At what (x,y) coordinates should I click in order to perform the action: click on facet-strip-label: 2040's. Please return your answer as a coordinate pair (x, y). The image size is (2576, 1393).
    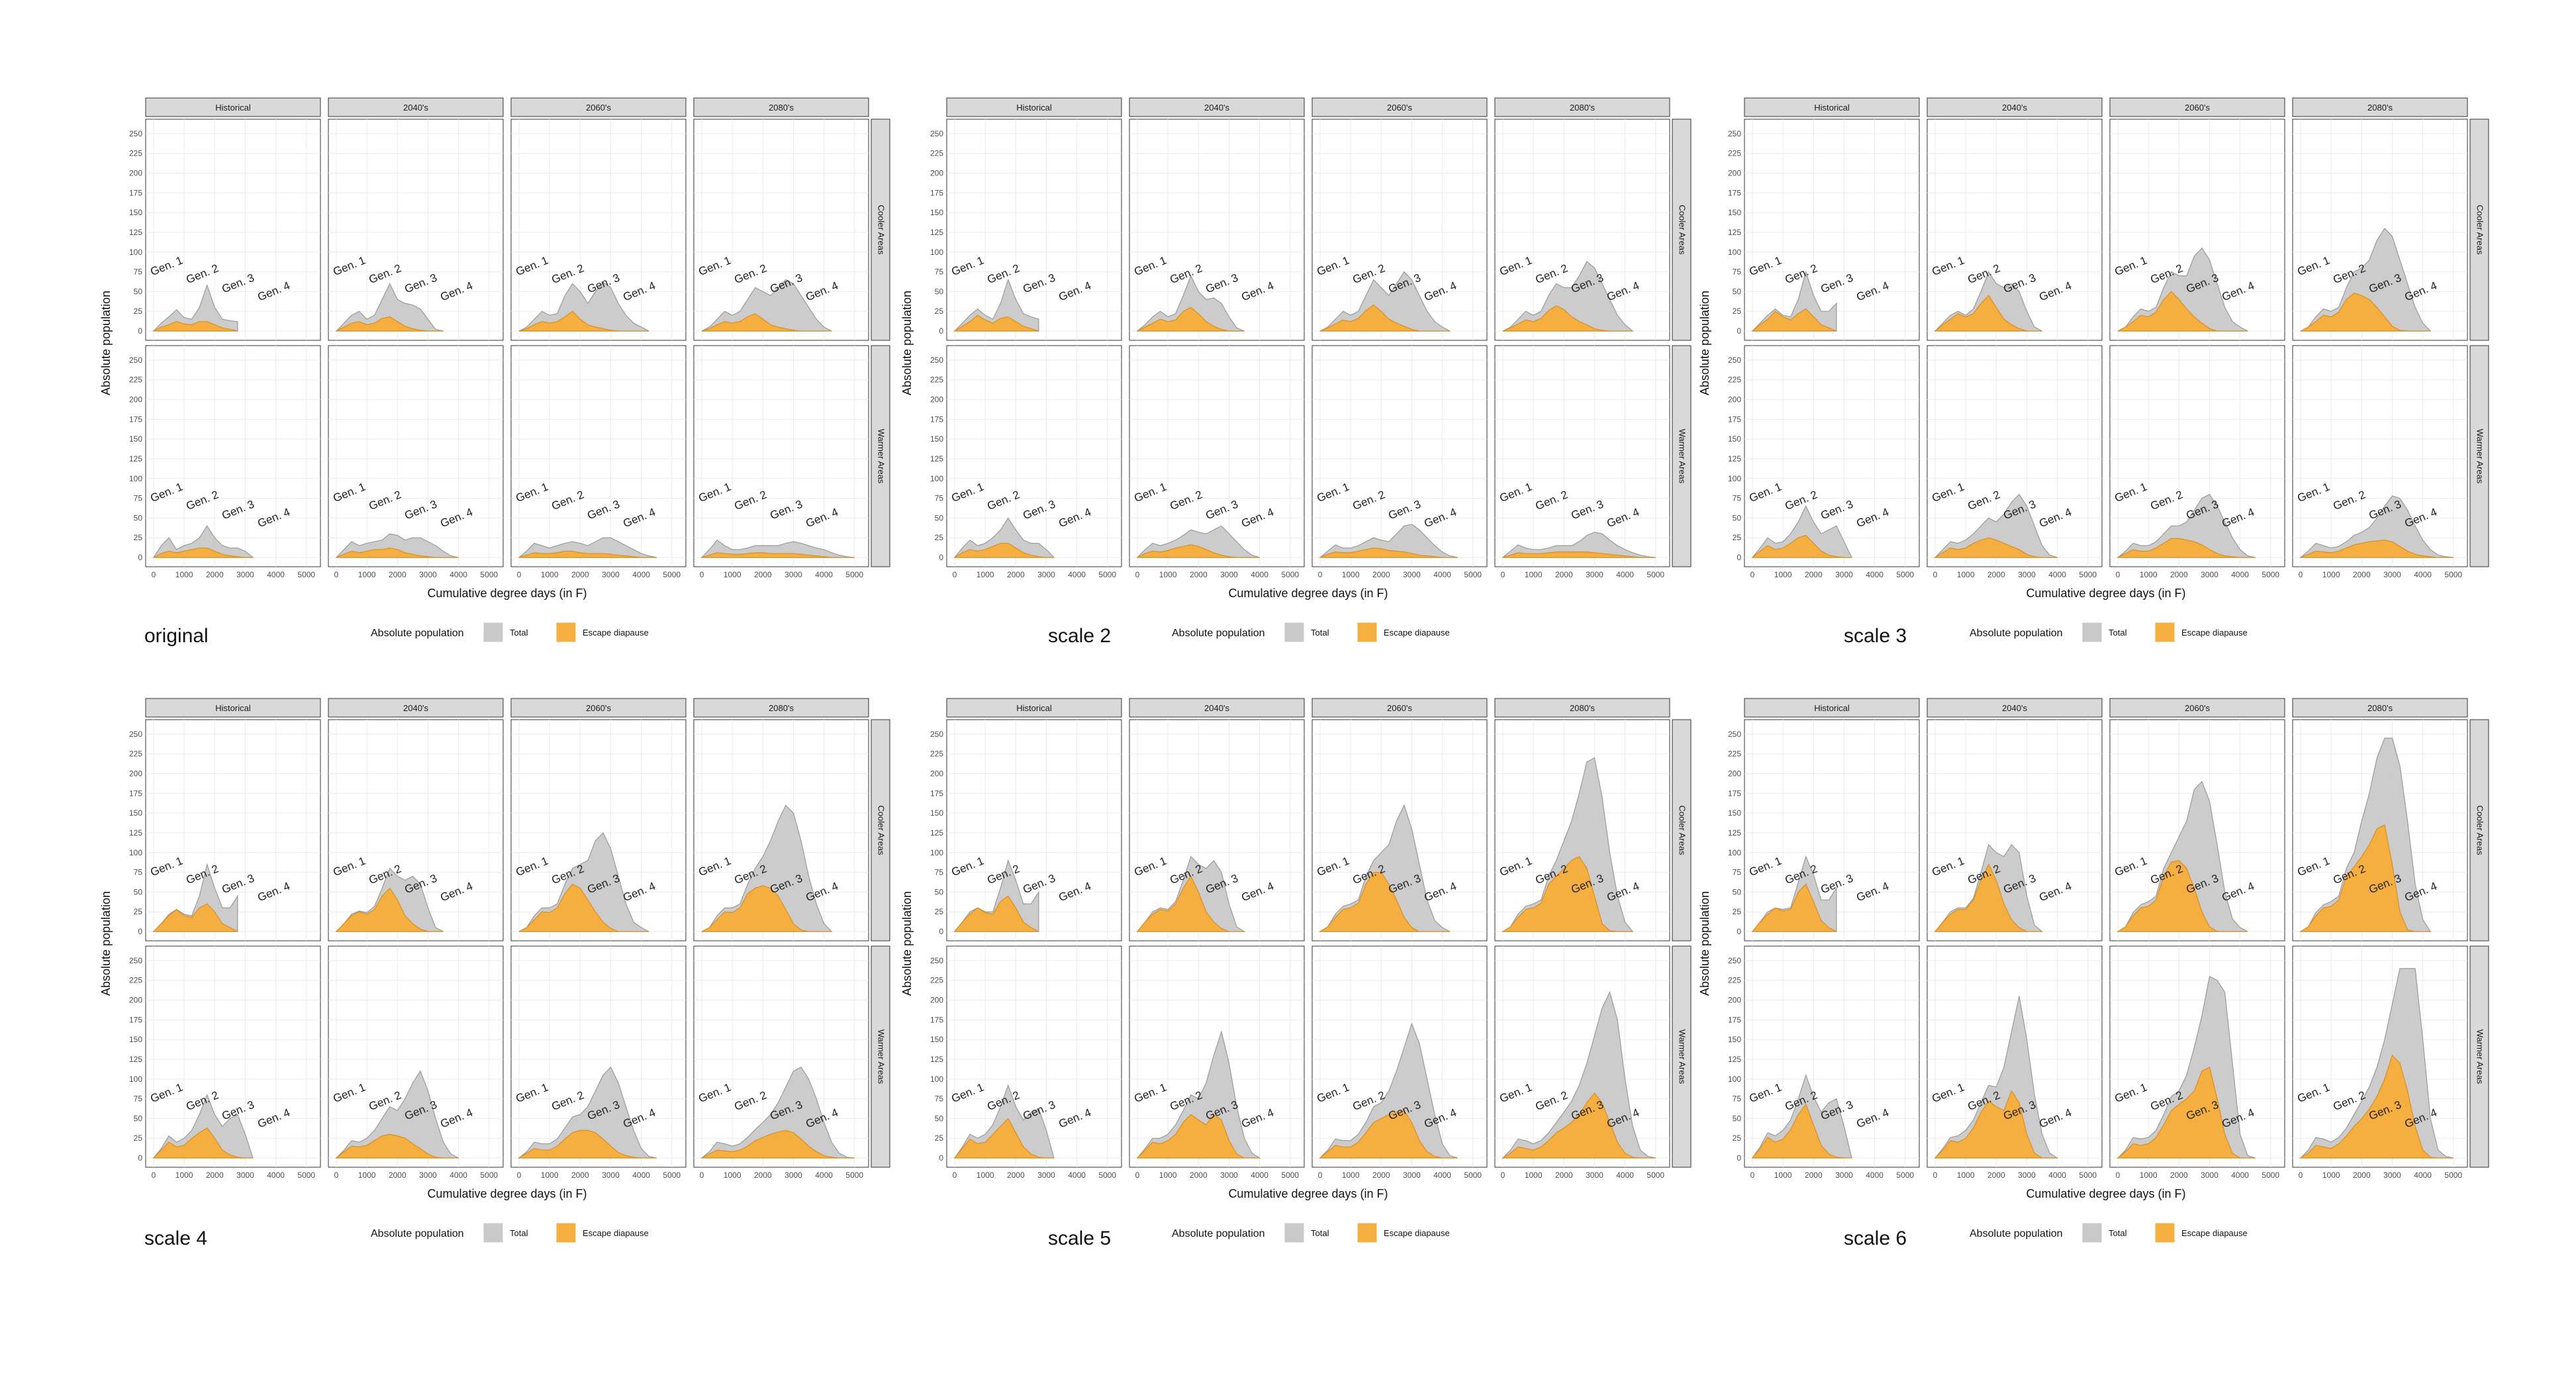
    Looking at the image, I should click on (415, 708).